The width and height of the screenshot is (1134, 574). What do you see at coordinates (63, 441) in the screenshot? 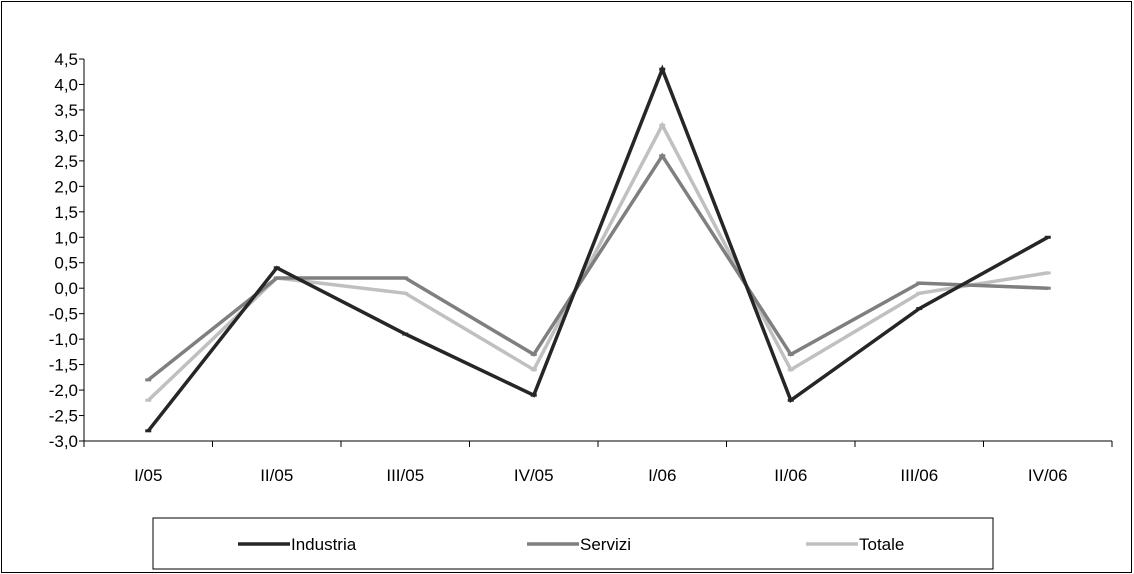
I see `y-tick-label: -3,0` at bounding box center [63, 441].